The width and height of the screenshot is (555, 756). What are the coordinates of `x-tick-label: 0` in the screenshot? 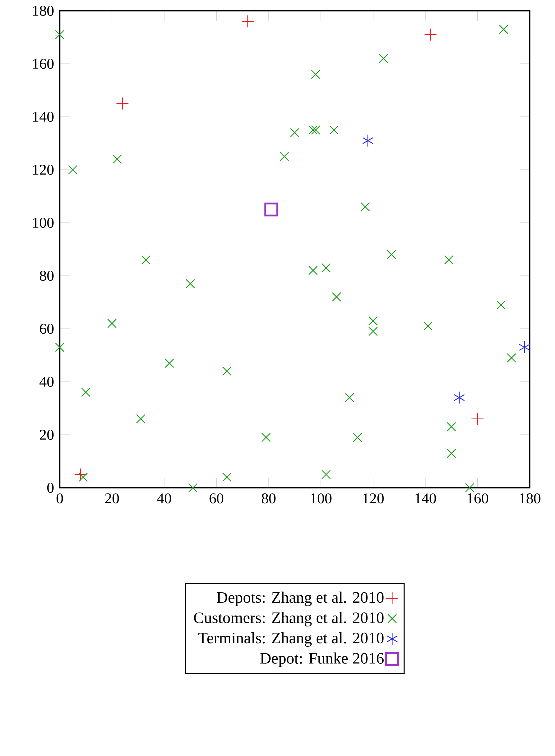 It's located at (60, 499).